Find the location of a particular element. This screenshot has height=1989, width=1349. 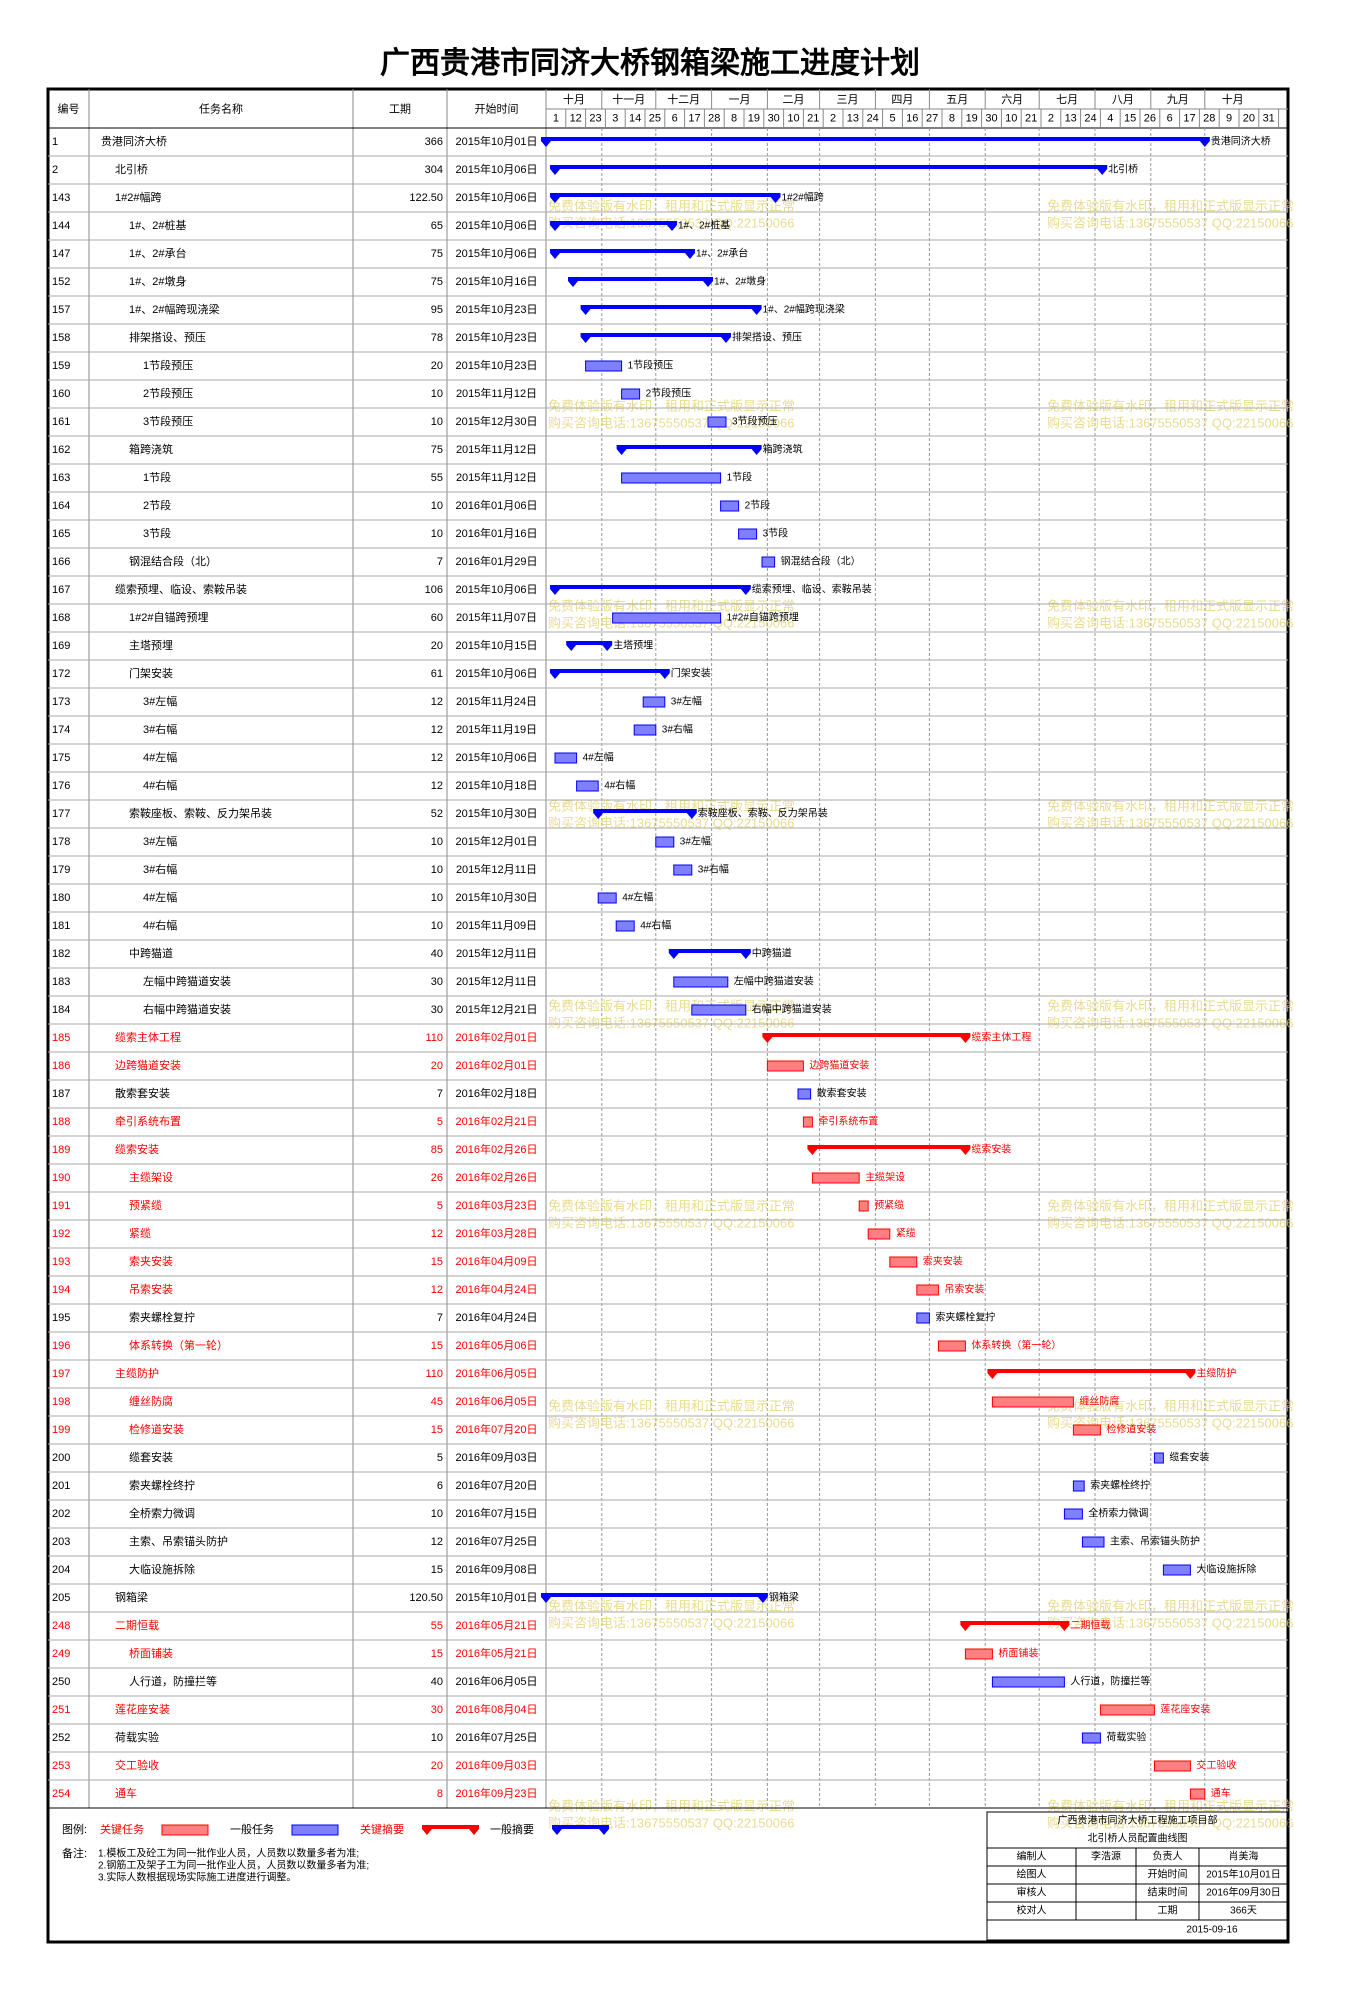

legend-text: 关键任务 is located at coordinates (122, 1829).